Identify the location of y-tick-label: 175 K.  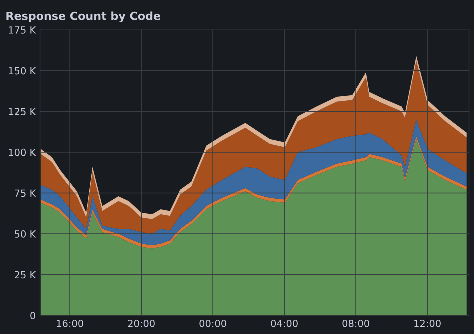
(22, 30).